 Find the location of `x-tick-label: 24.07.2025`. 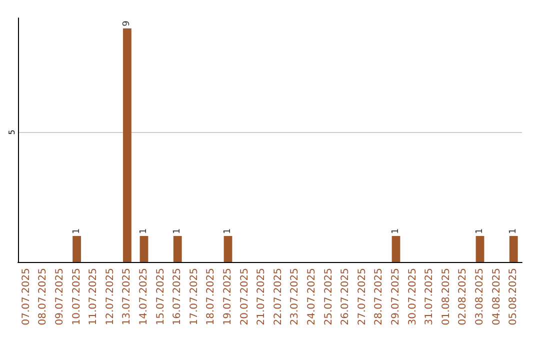

x-tick-label: 24.07.2025 is located at coordinates (312, 297).